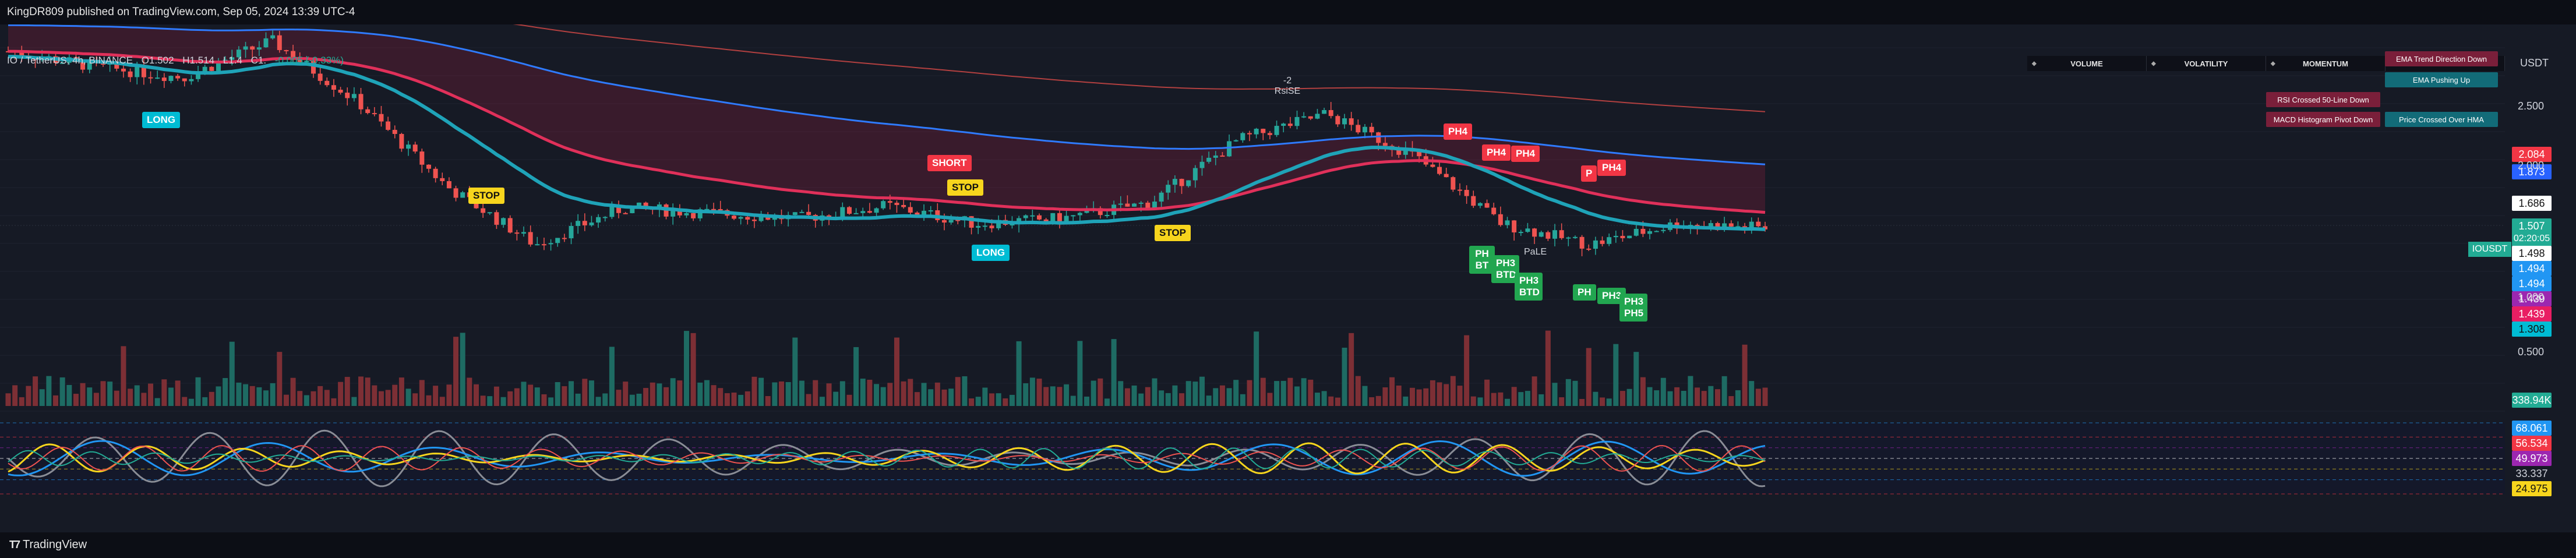  I want to click on price-label-cyan: 1.308, so click(2532, 330).